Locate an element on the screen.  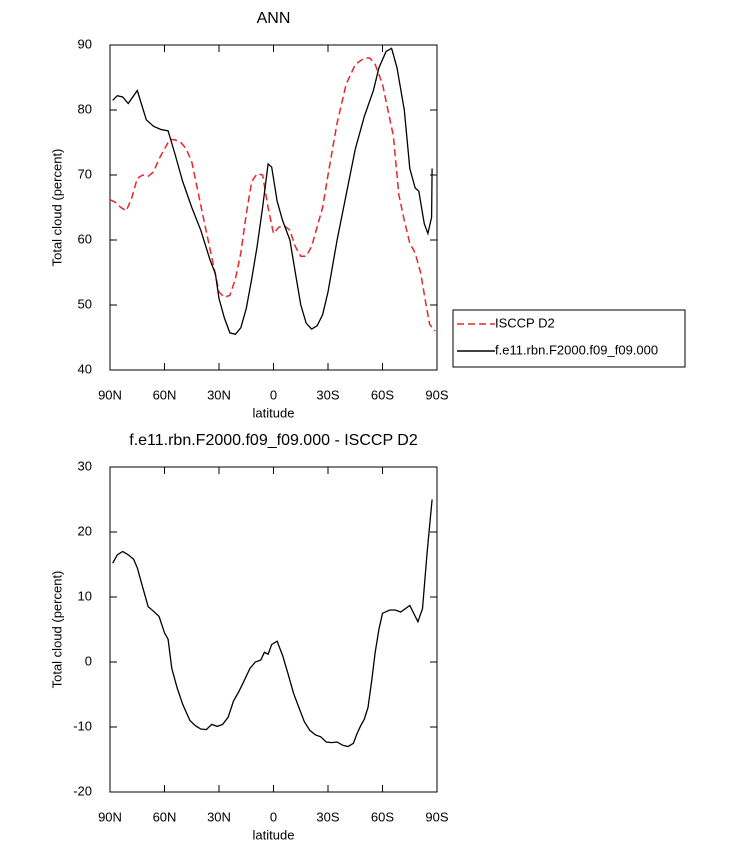
legend-box is located at coordinates (569, 338).